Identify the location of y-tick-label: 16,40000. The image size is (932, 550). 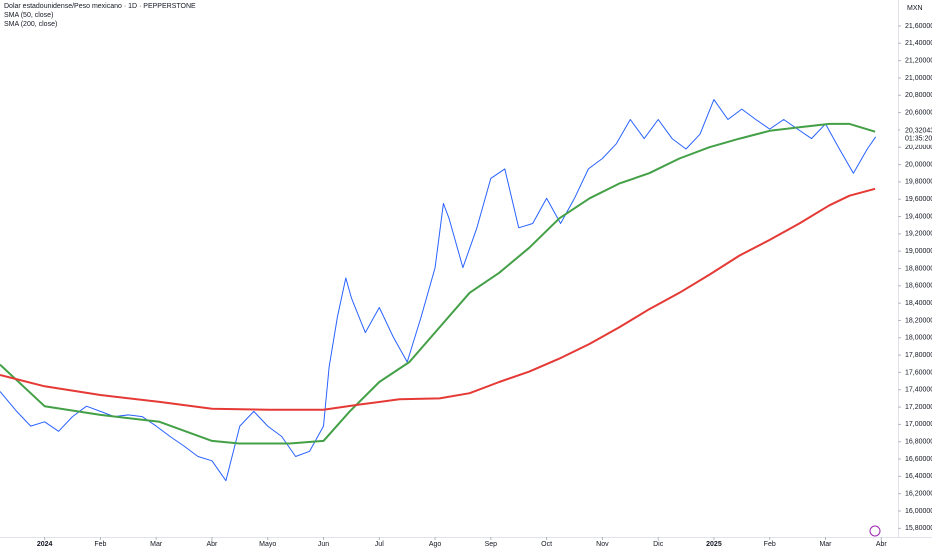
(918, 476).